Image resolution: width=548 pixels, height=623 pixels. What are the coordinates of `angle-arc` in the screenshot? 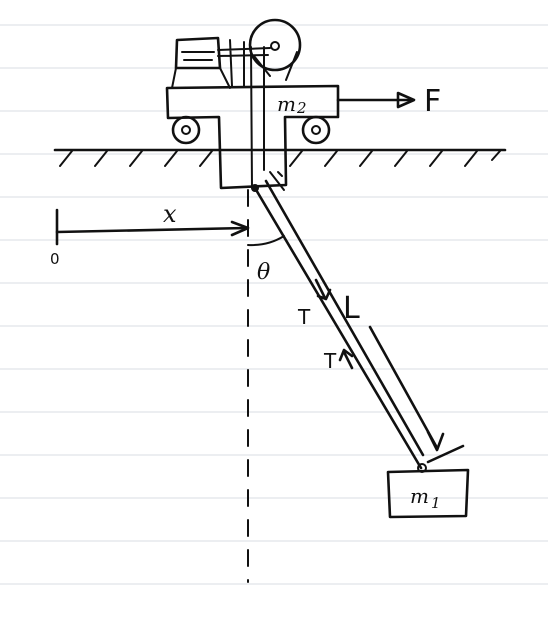 It's located at (266, 241).